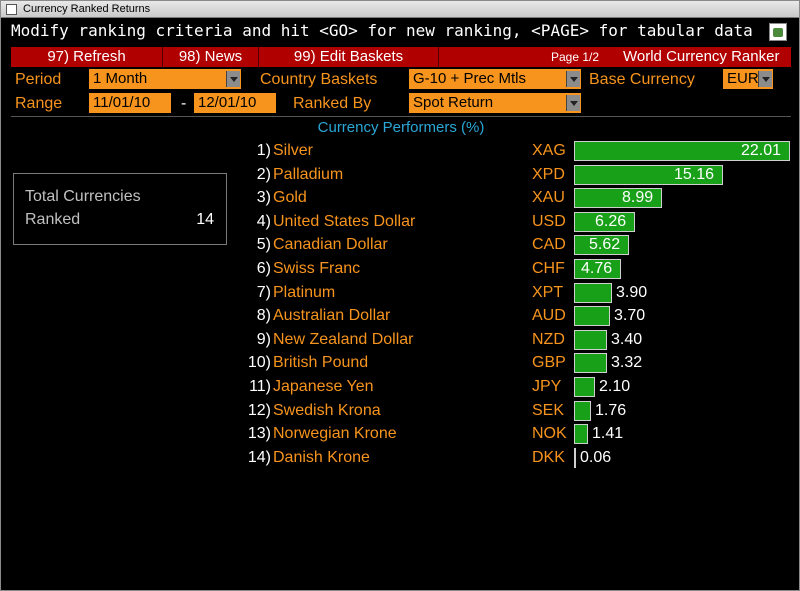  Describe the element at coordinates (327, 410) in the screenshot. I see `currency-name: Swedish Krona` at that location.